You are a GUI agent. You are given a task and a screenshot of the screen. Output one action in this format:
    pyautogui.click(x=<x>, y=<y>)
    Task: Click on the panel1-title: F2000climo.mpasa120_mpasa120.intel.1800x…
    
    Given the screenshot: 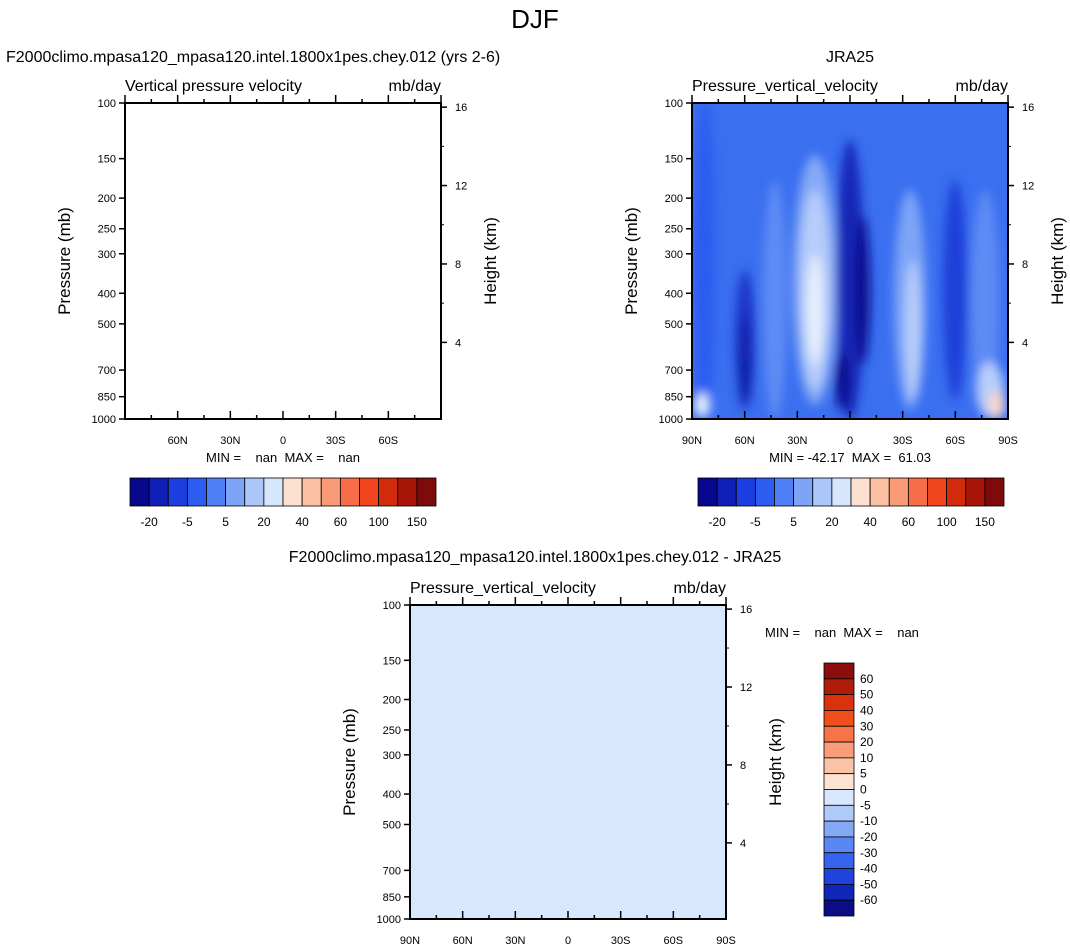 What is the action you would take?
    pyautogui.click(x=253, y=57)
    